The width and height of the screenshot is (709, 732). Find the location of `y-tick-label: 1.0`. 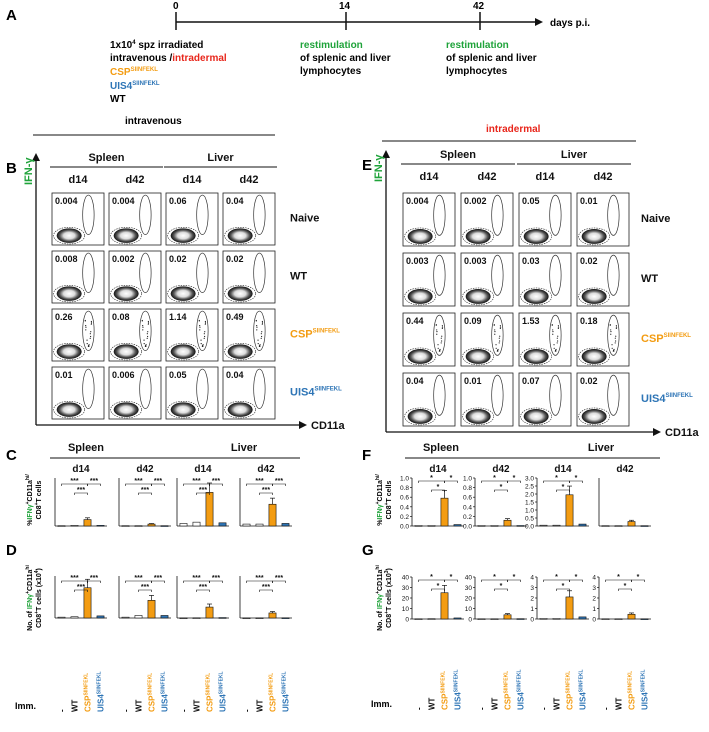

y-tick-label: 1.0 is located at coordinates (529, 511).